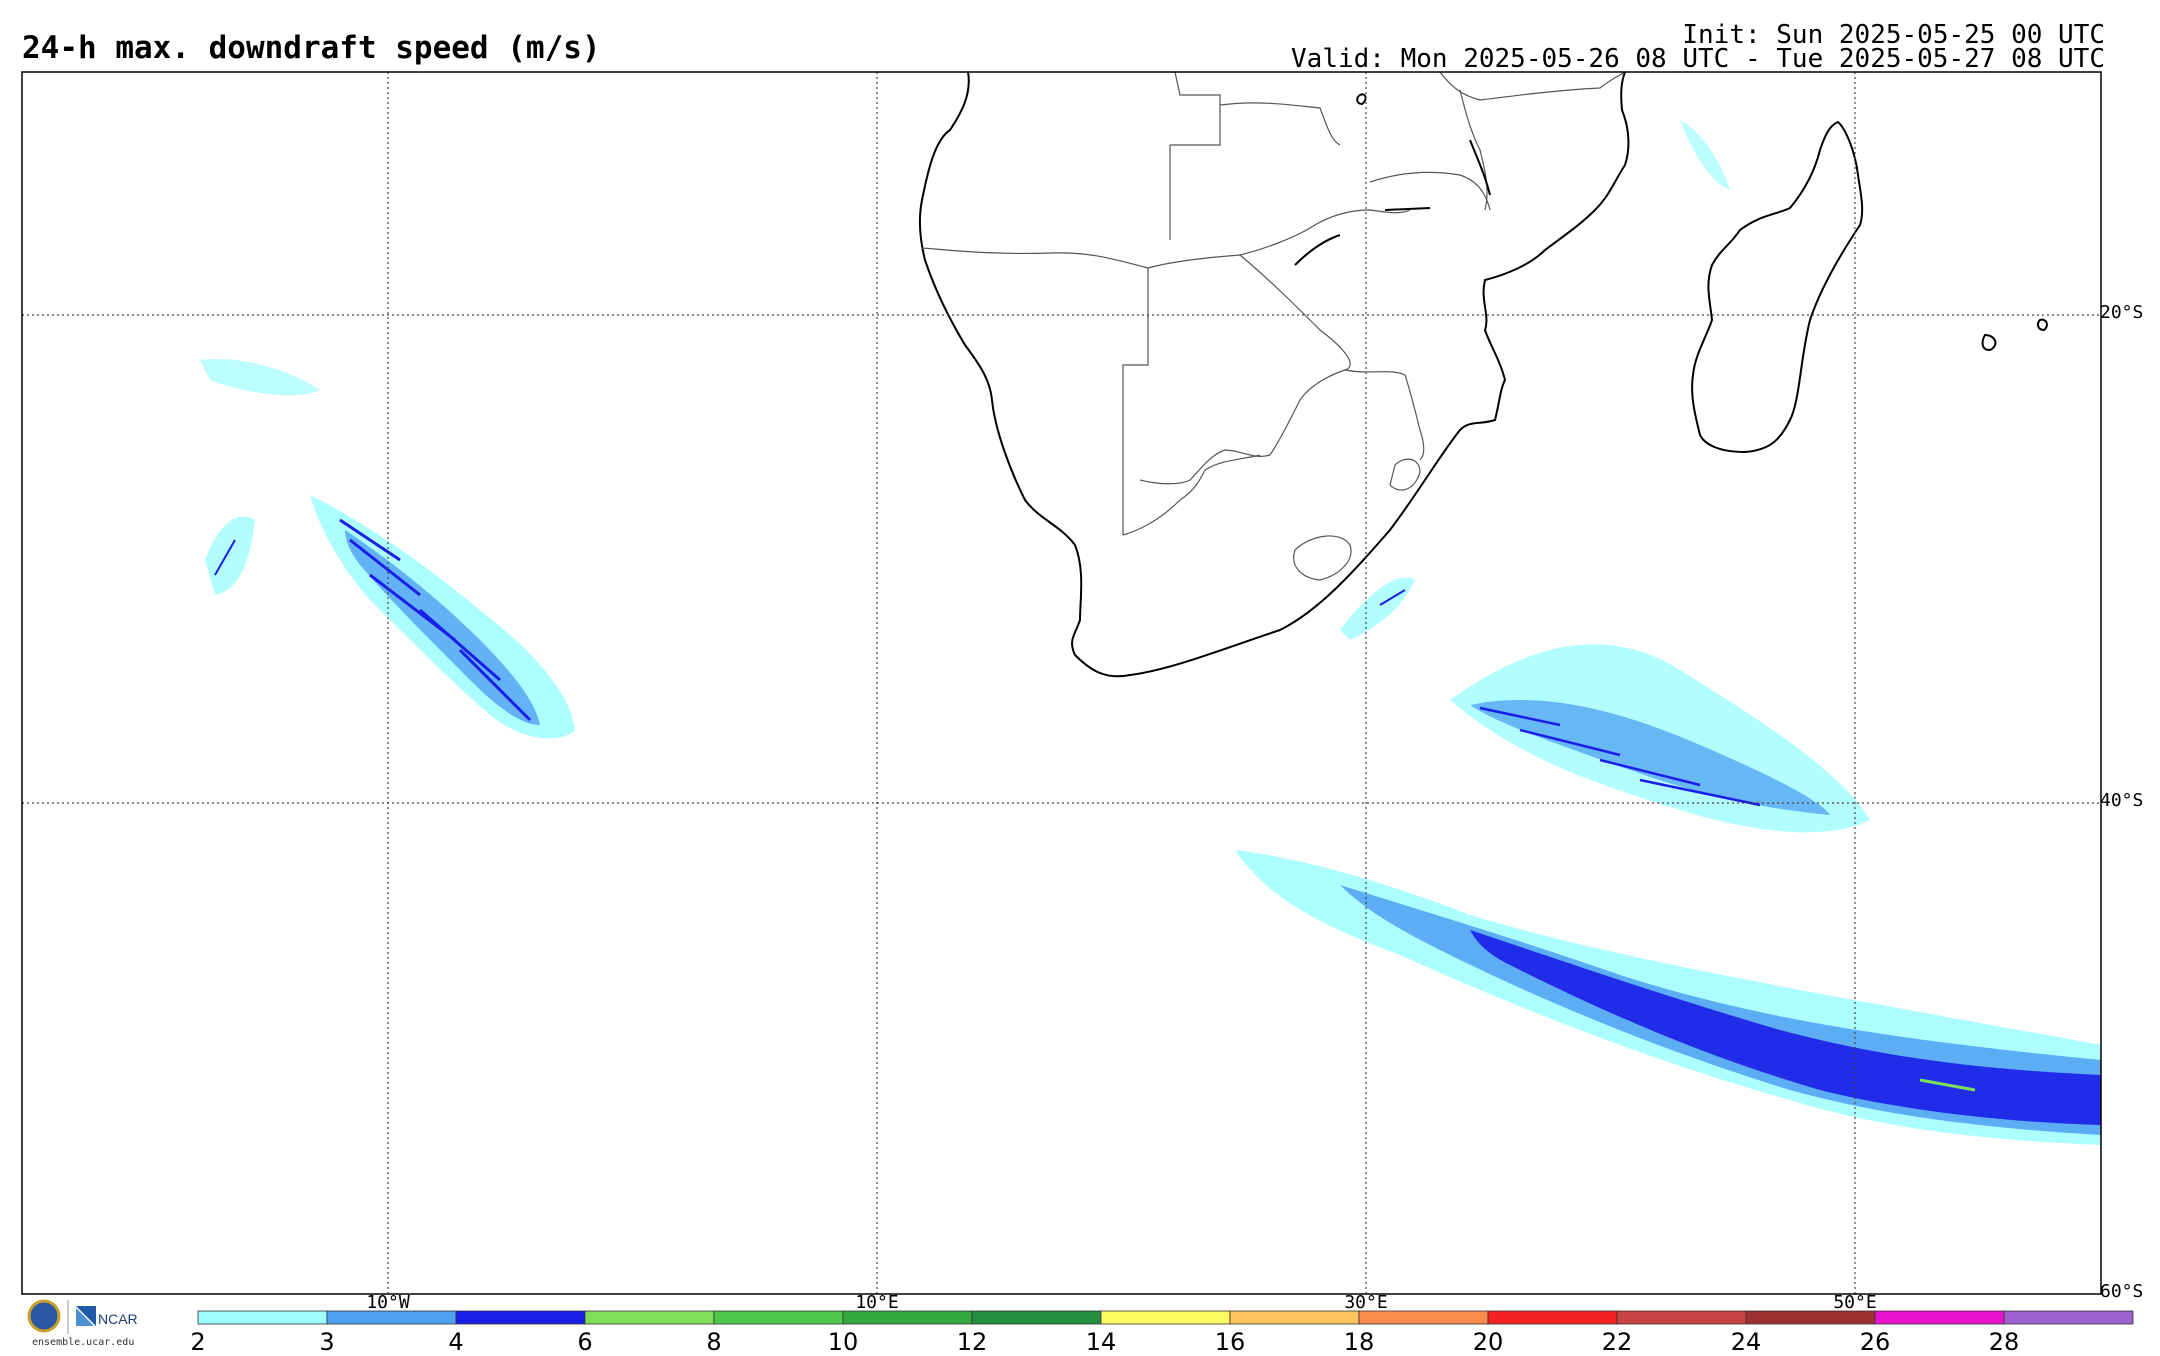  I want to click on zambia-border, so click(1255, 171).